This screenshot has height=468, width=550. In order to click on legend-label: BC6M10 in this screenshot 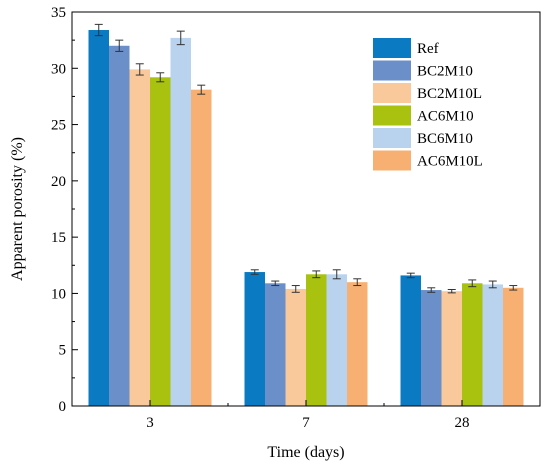, I will do `click(445, 139)`.